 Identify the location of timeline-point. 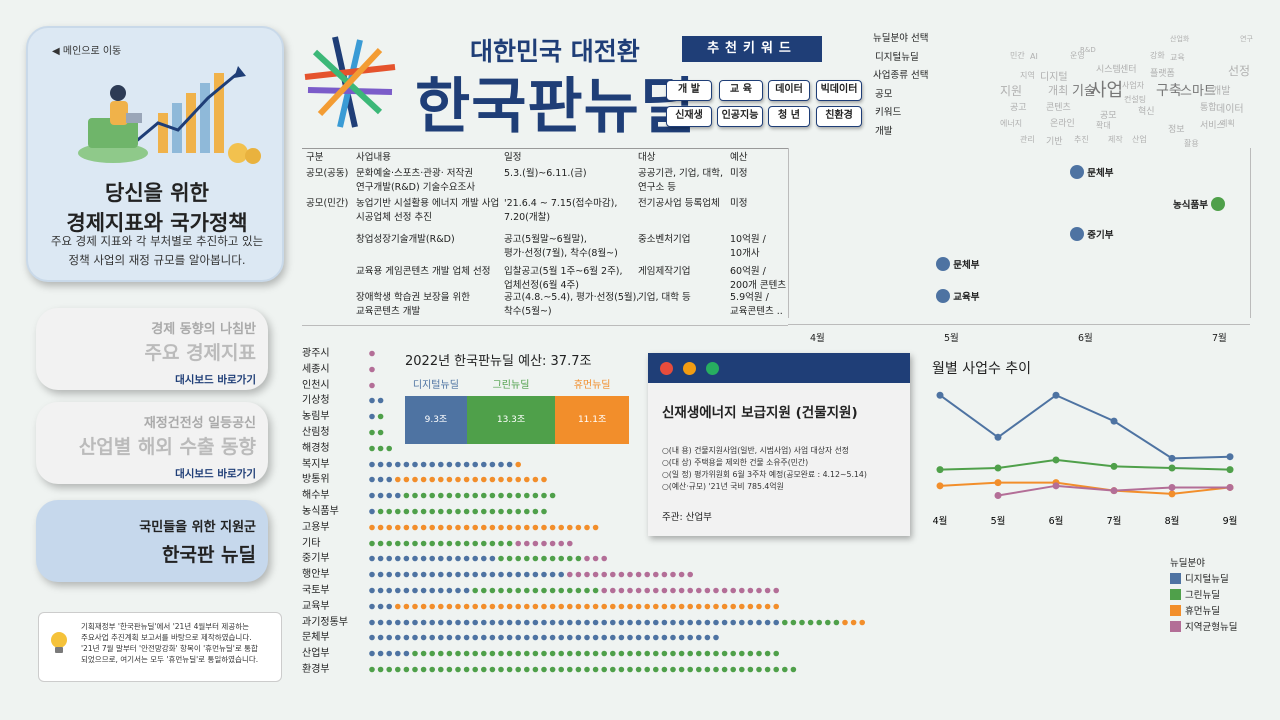
(1218, 204).